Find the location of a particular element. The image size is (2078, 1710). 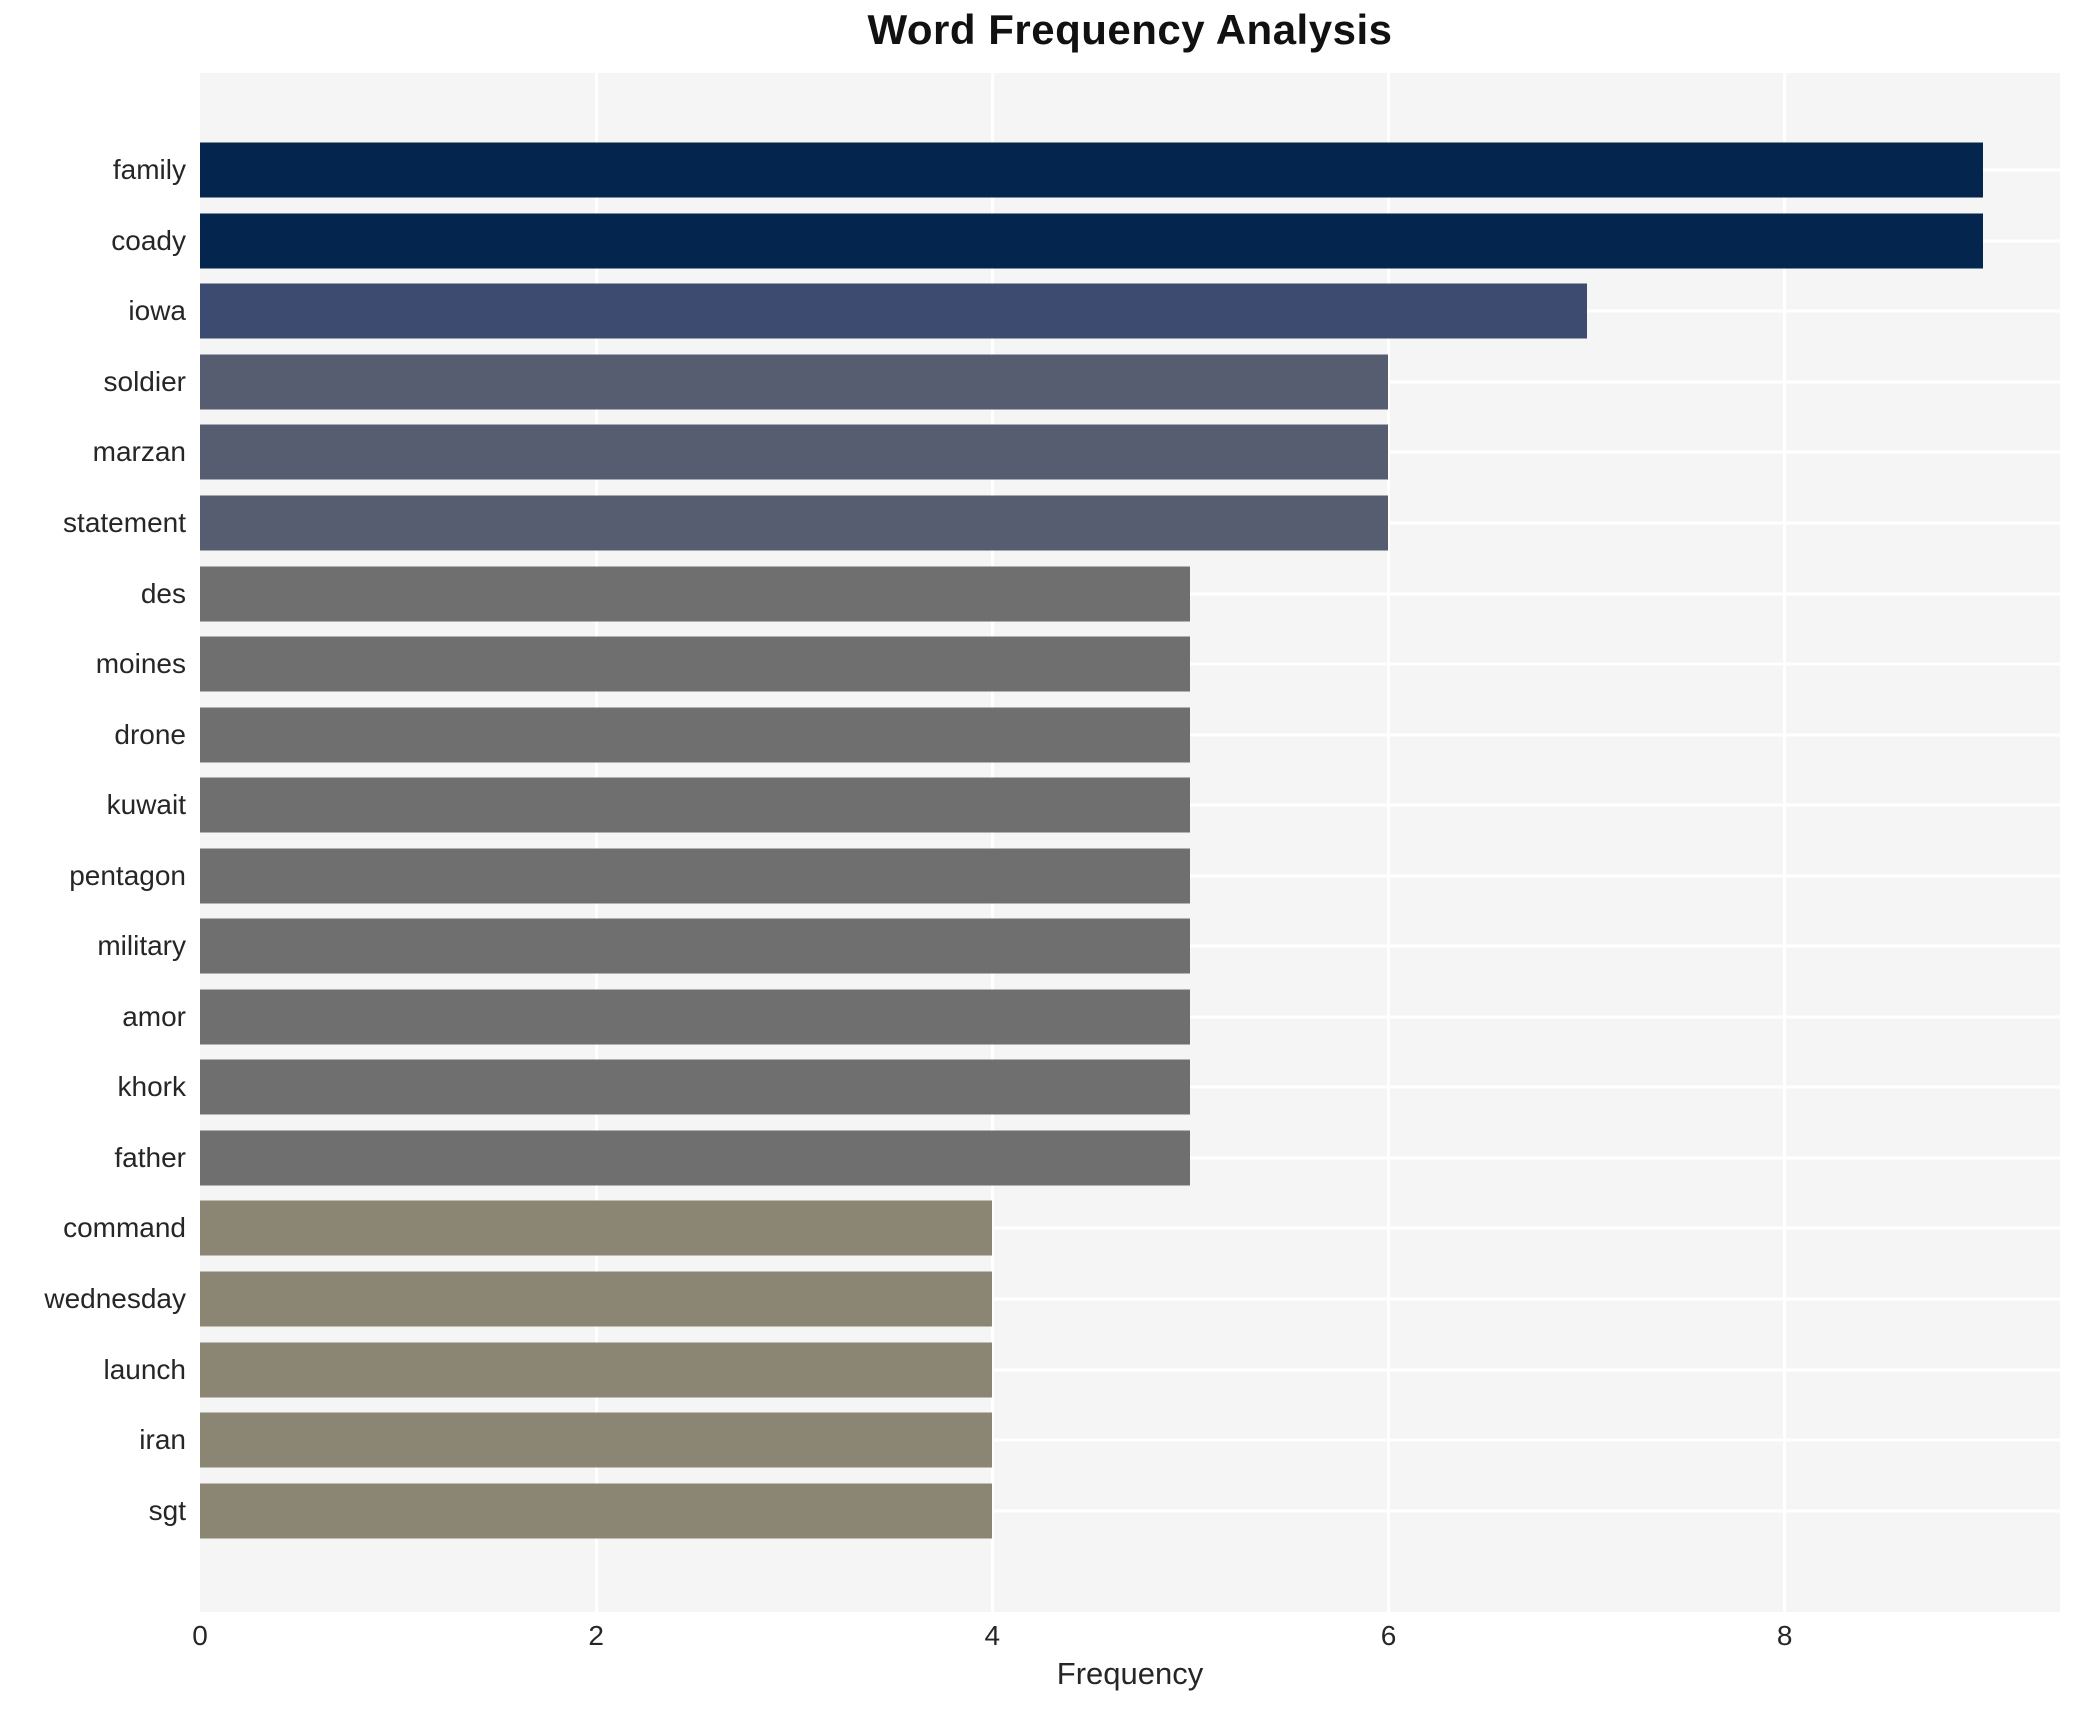

category-label-drone: drone is located at coordinates (150, 734).